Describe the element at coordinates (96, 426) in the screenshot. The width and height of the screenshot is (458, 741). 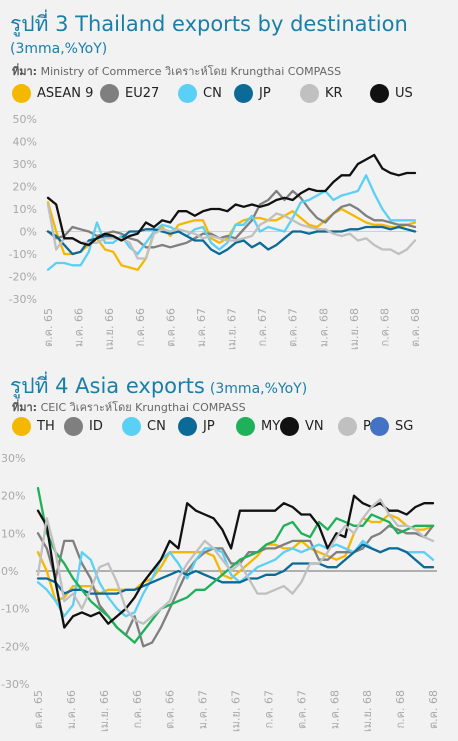
I see `legend-label: ID` at that location.